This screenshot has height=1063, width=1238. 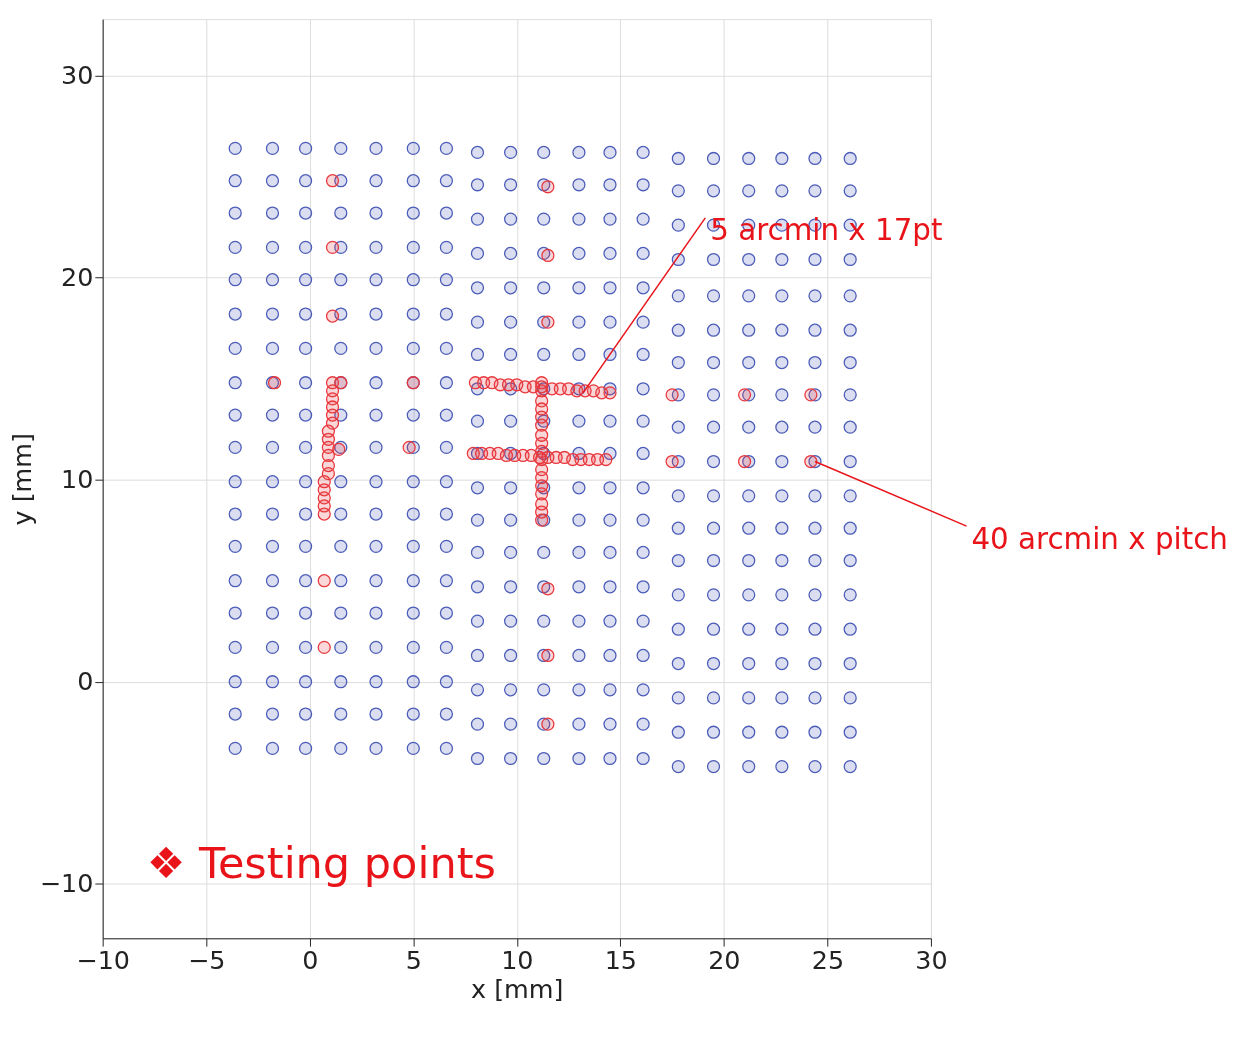 I want to click on y-axis-title: y [mm], so click(x=21, y=479).